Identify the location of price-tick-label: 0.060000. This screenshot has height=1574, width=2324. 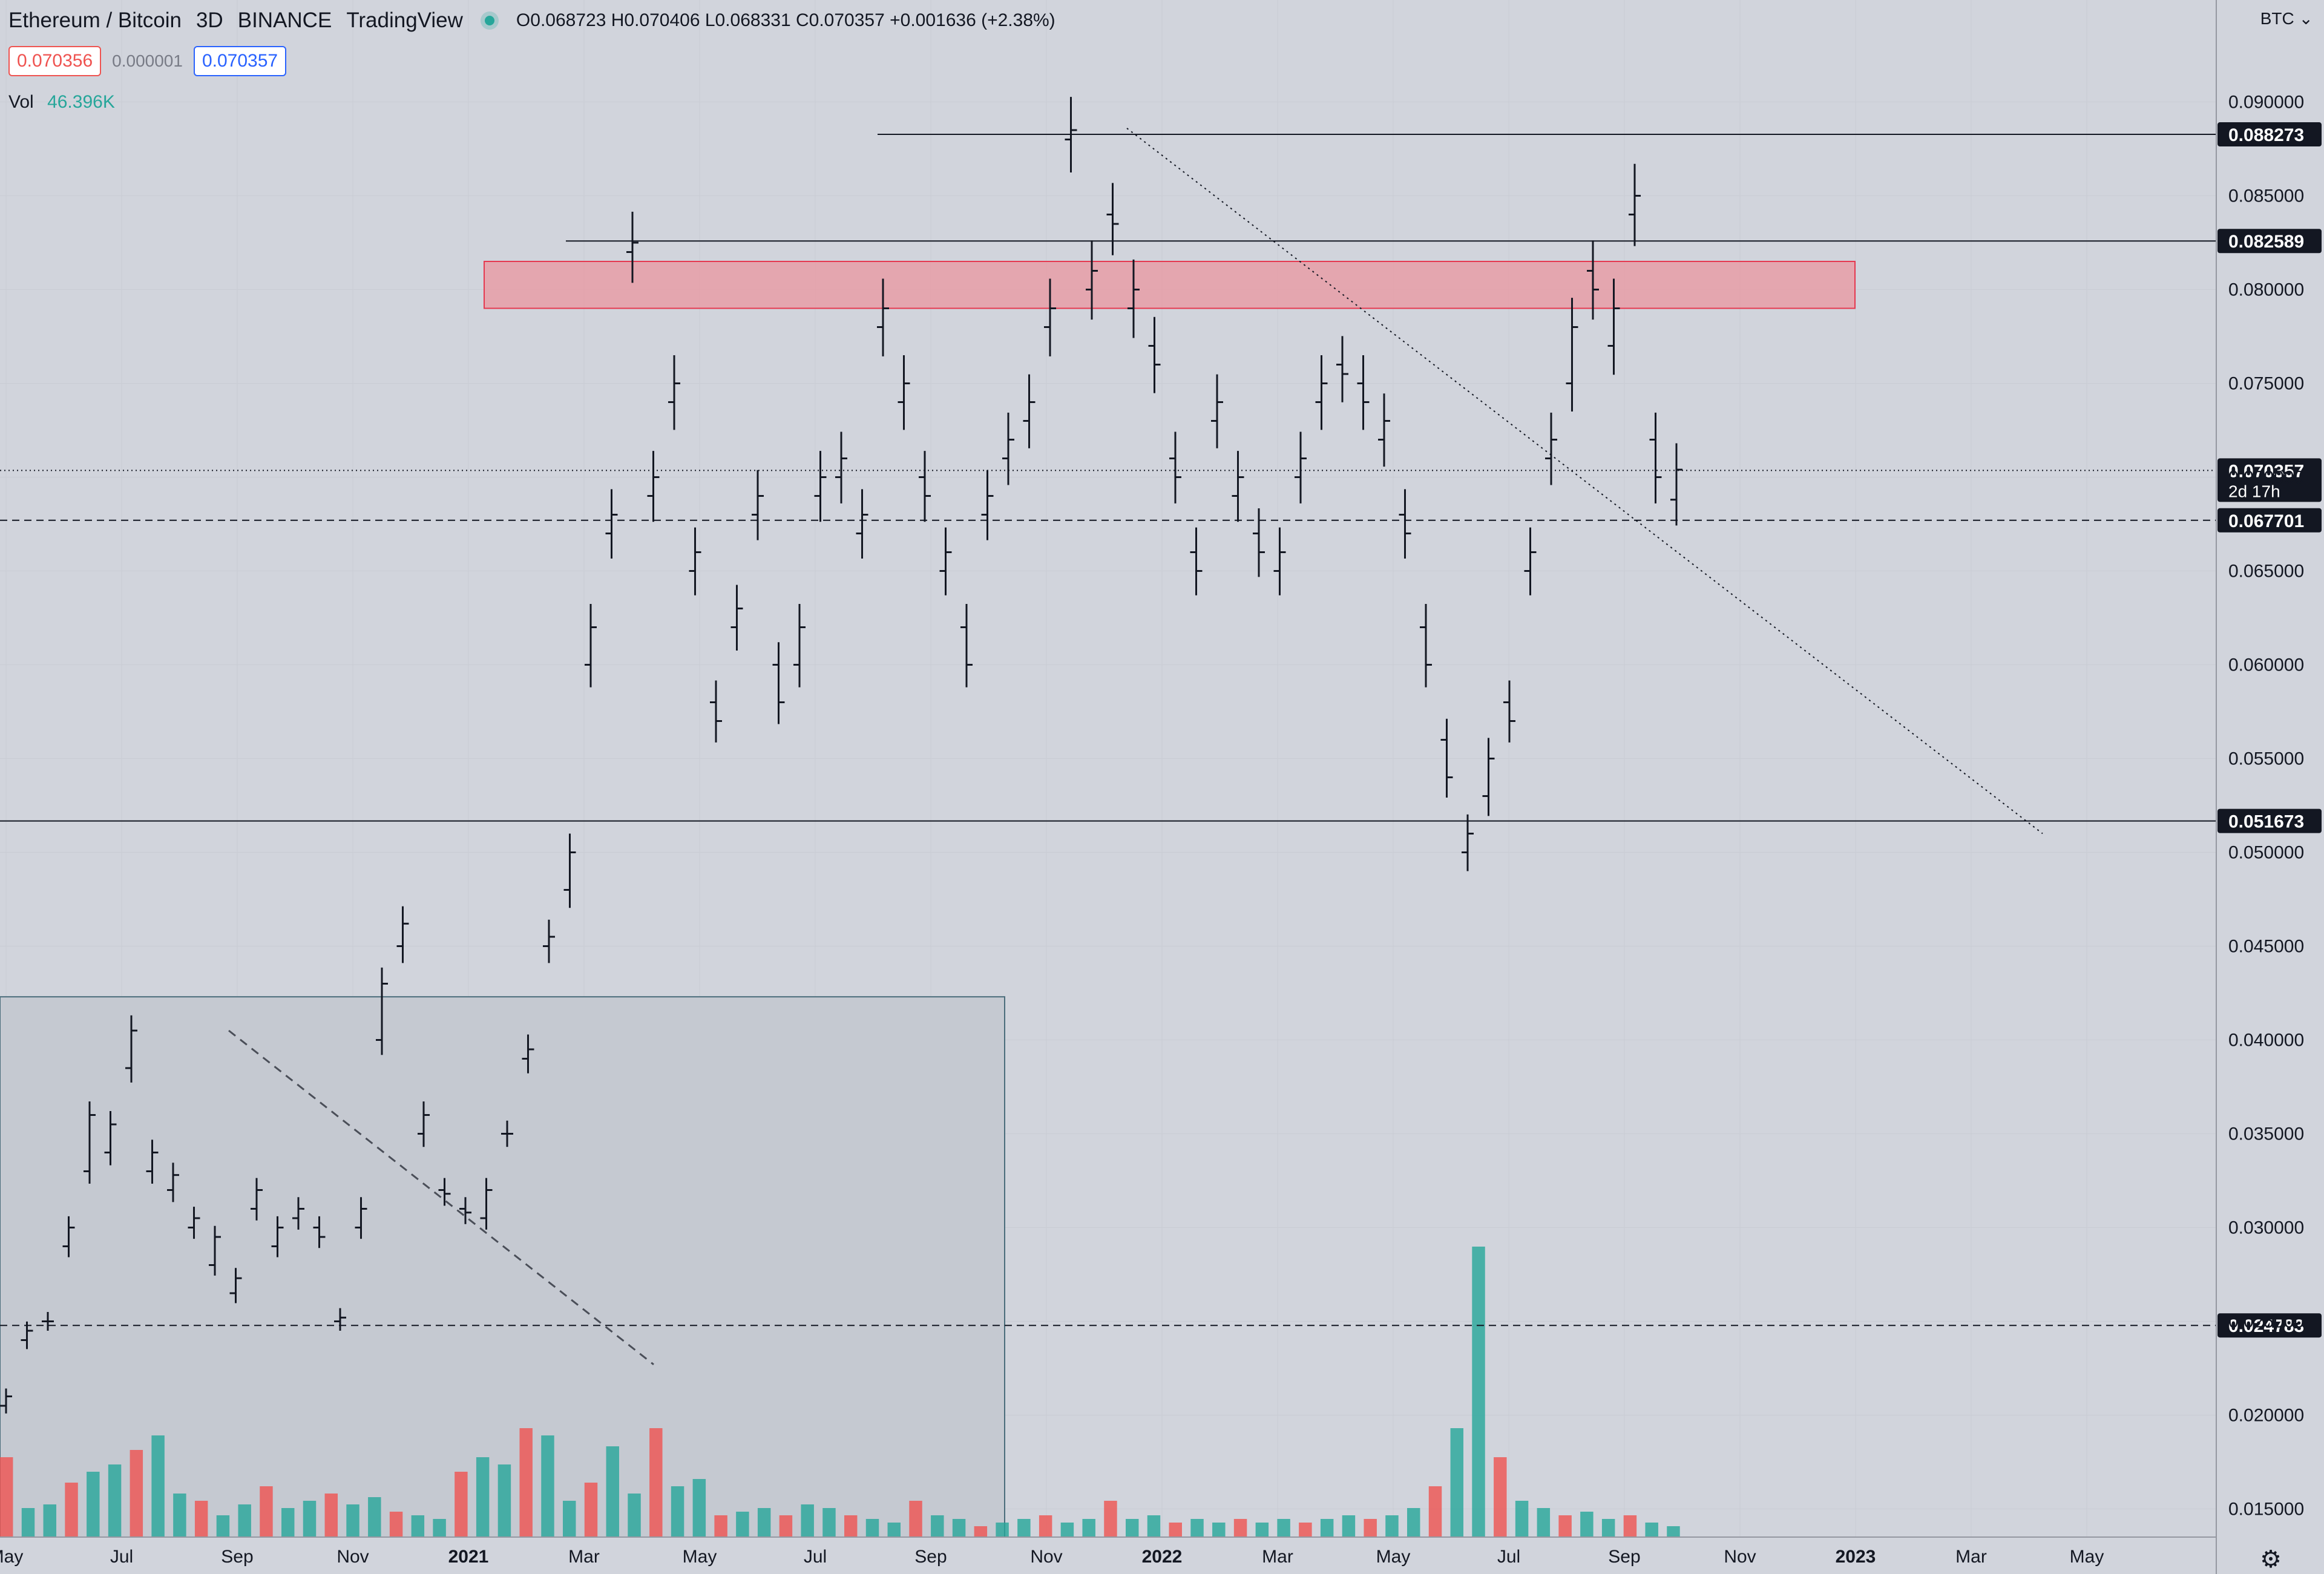
(2266, 665).